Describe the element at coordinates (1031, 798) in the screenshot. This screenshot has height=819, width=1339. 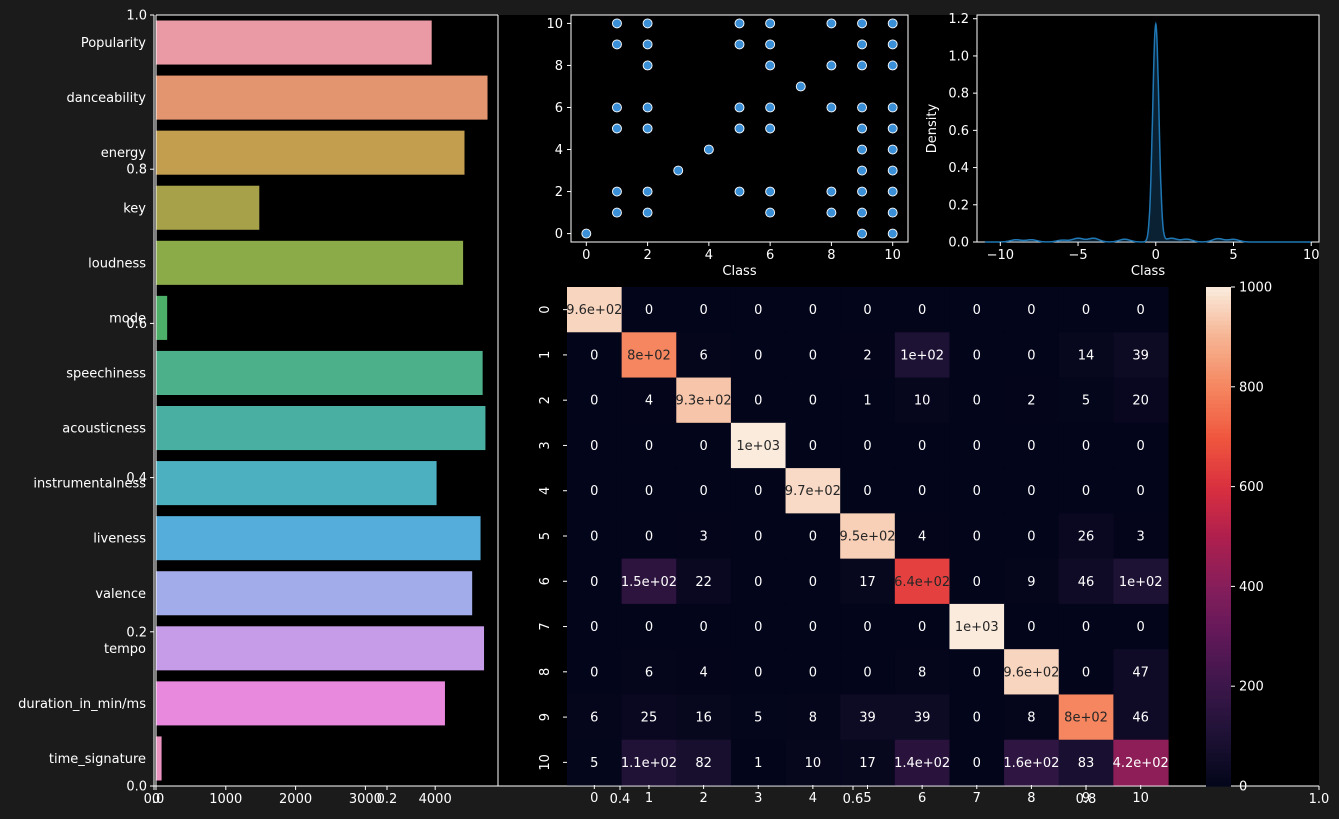
I see `heatmap-x-tick-label: 8` at that location.